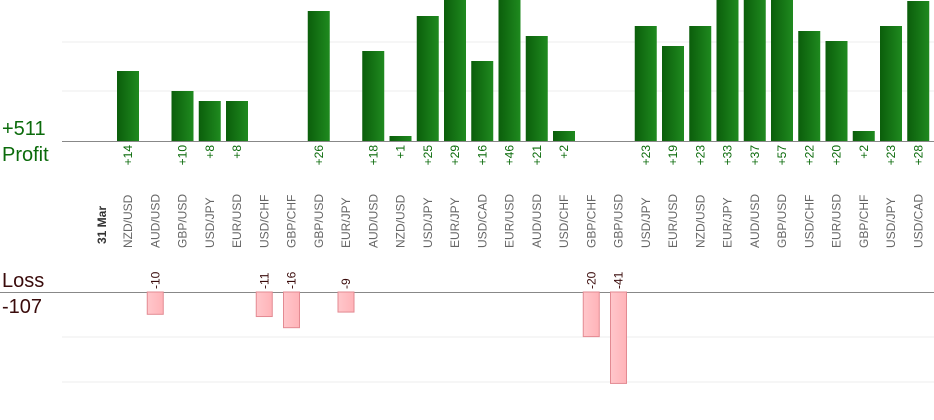 The image size is (934, 420). Describe the element at coordinates (22, 307) in the screenshot. I see `loss-total: -107` at that location.